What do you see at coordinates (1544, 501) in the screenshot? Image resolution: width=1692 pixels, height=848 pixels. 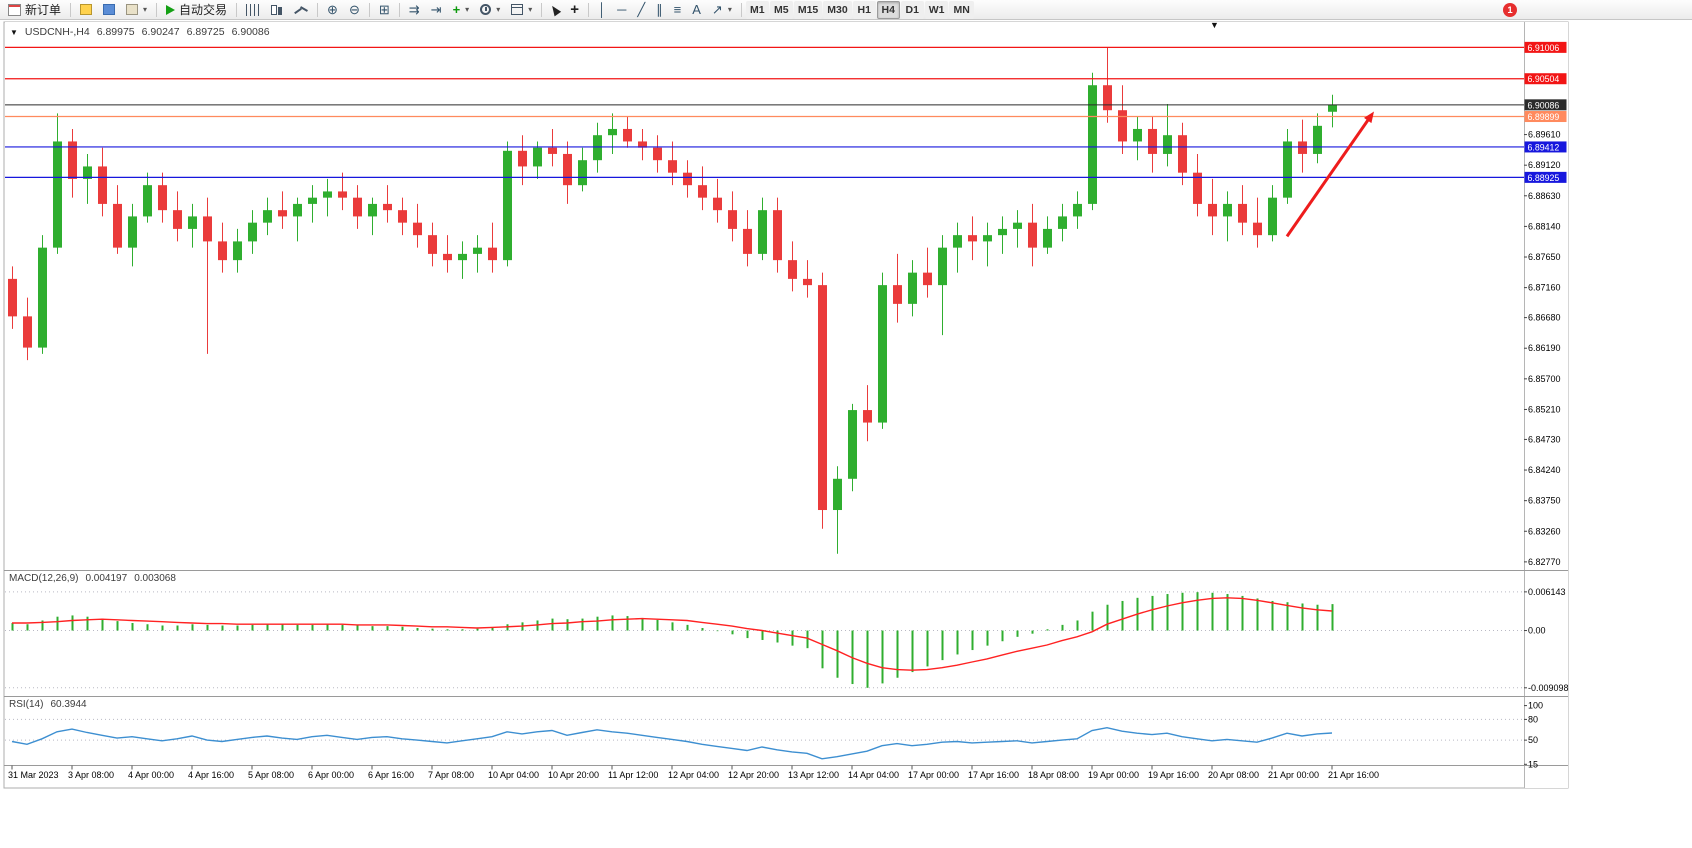 I see `price-axis-label: 6.83750` at bounding box center [1544, 501].